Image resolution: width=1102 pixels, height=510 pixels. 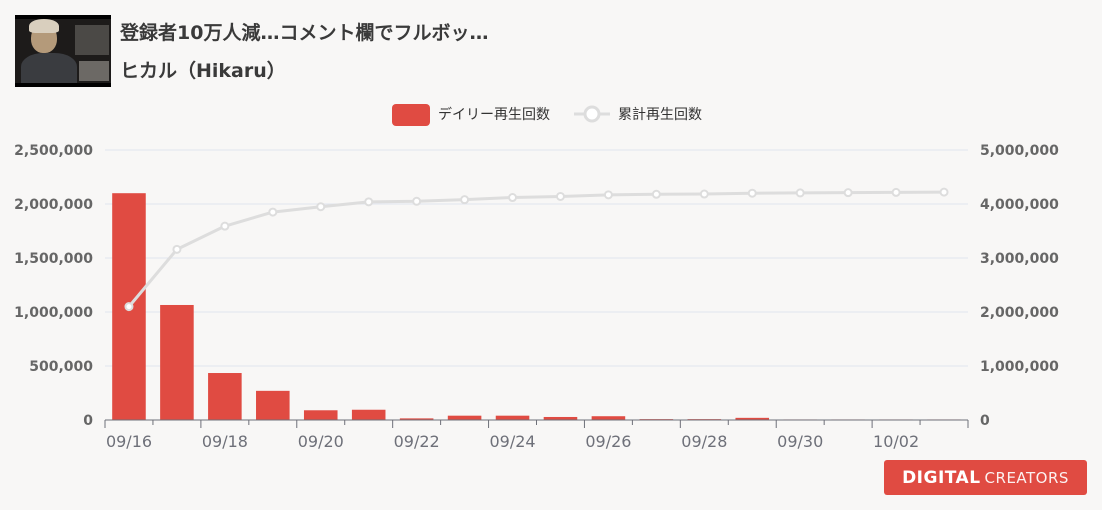 What do you see at coordinates (513, 441) in the screenshot?
I see `x-tick-label: 09/24` at bounding box center [513, 441].